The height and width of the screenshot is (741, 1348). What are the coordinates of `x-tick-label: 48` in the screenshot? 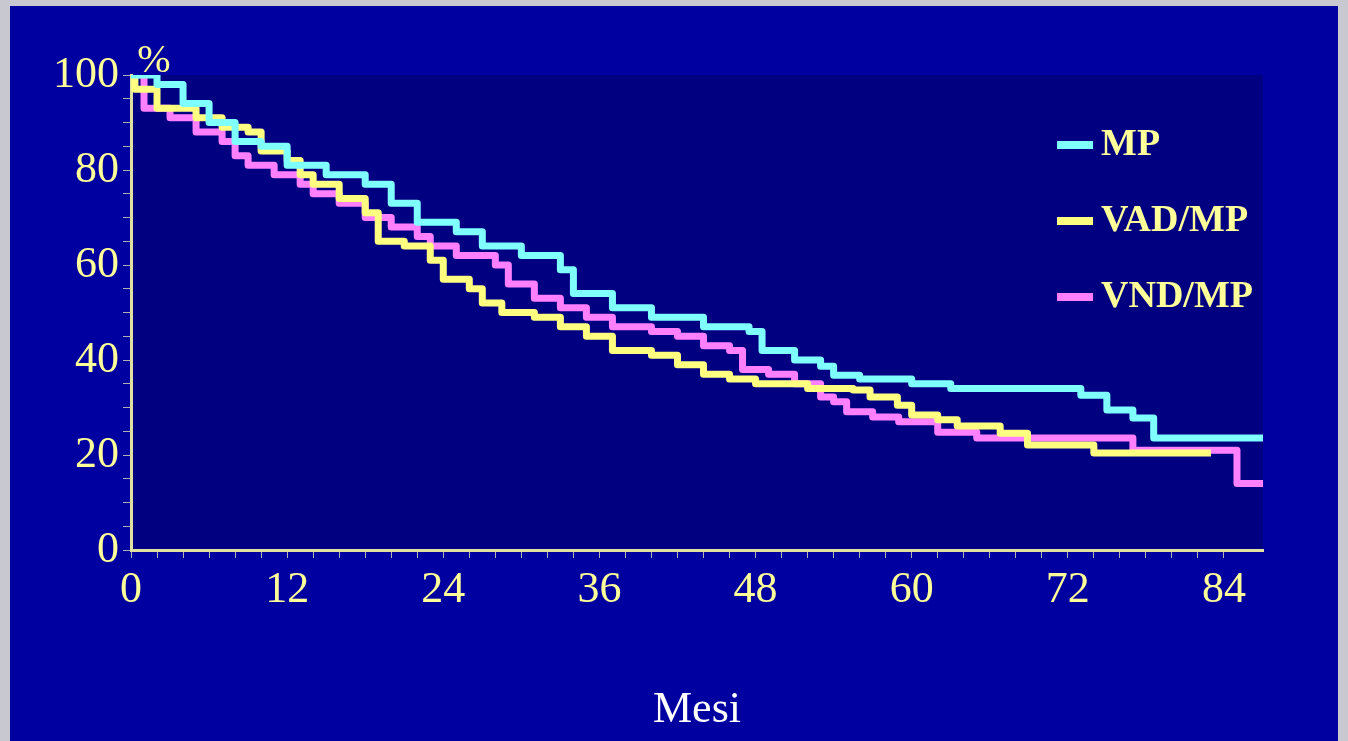 It's located at (755, 587).